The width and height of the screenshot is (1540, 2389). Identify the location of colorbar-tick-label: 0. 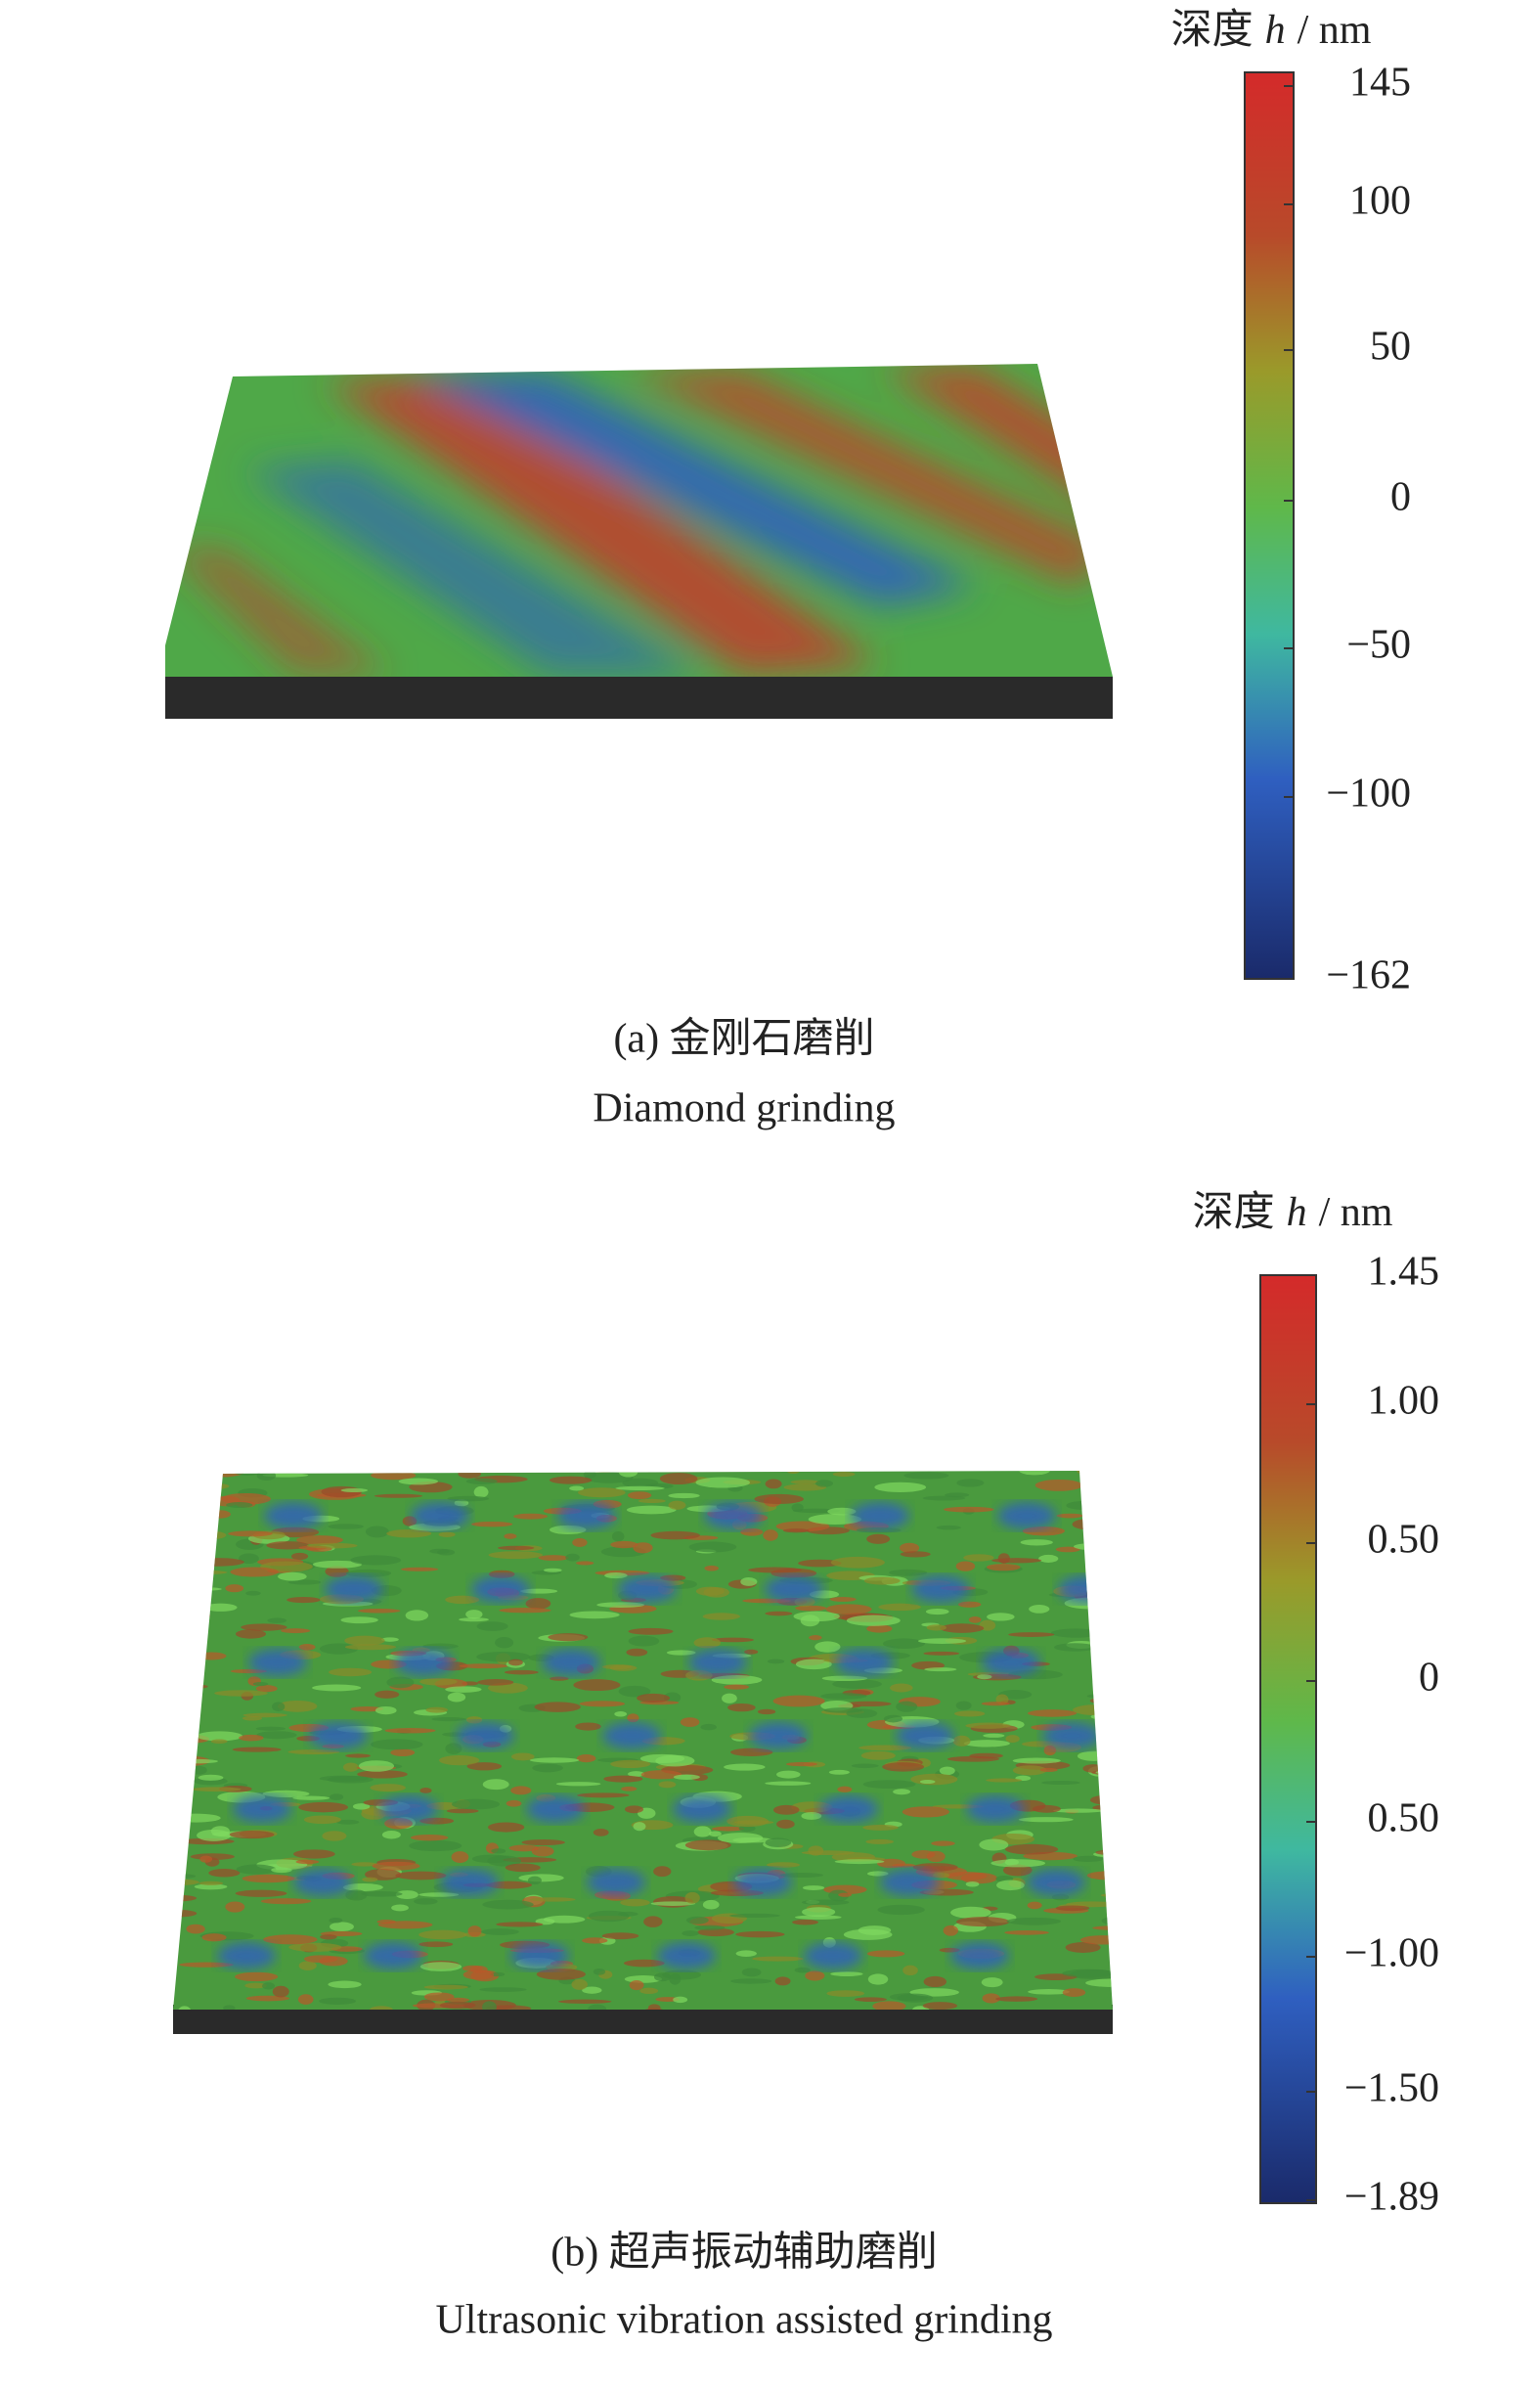
(1429, 1679).